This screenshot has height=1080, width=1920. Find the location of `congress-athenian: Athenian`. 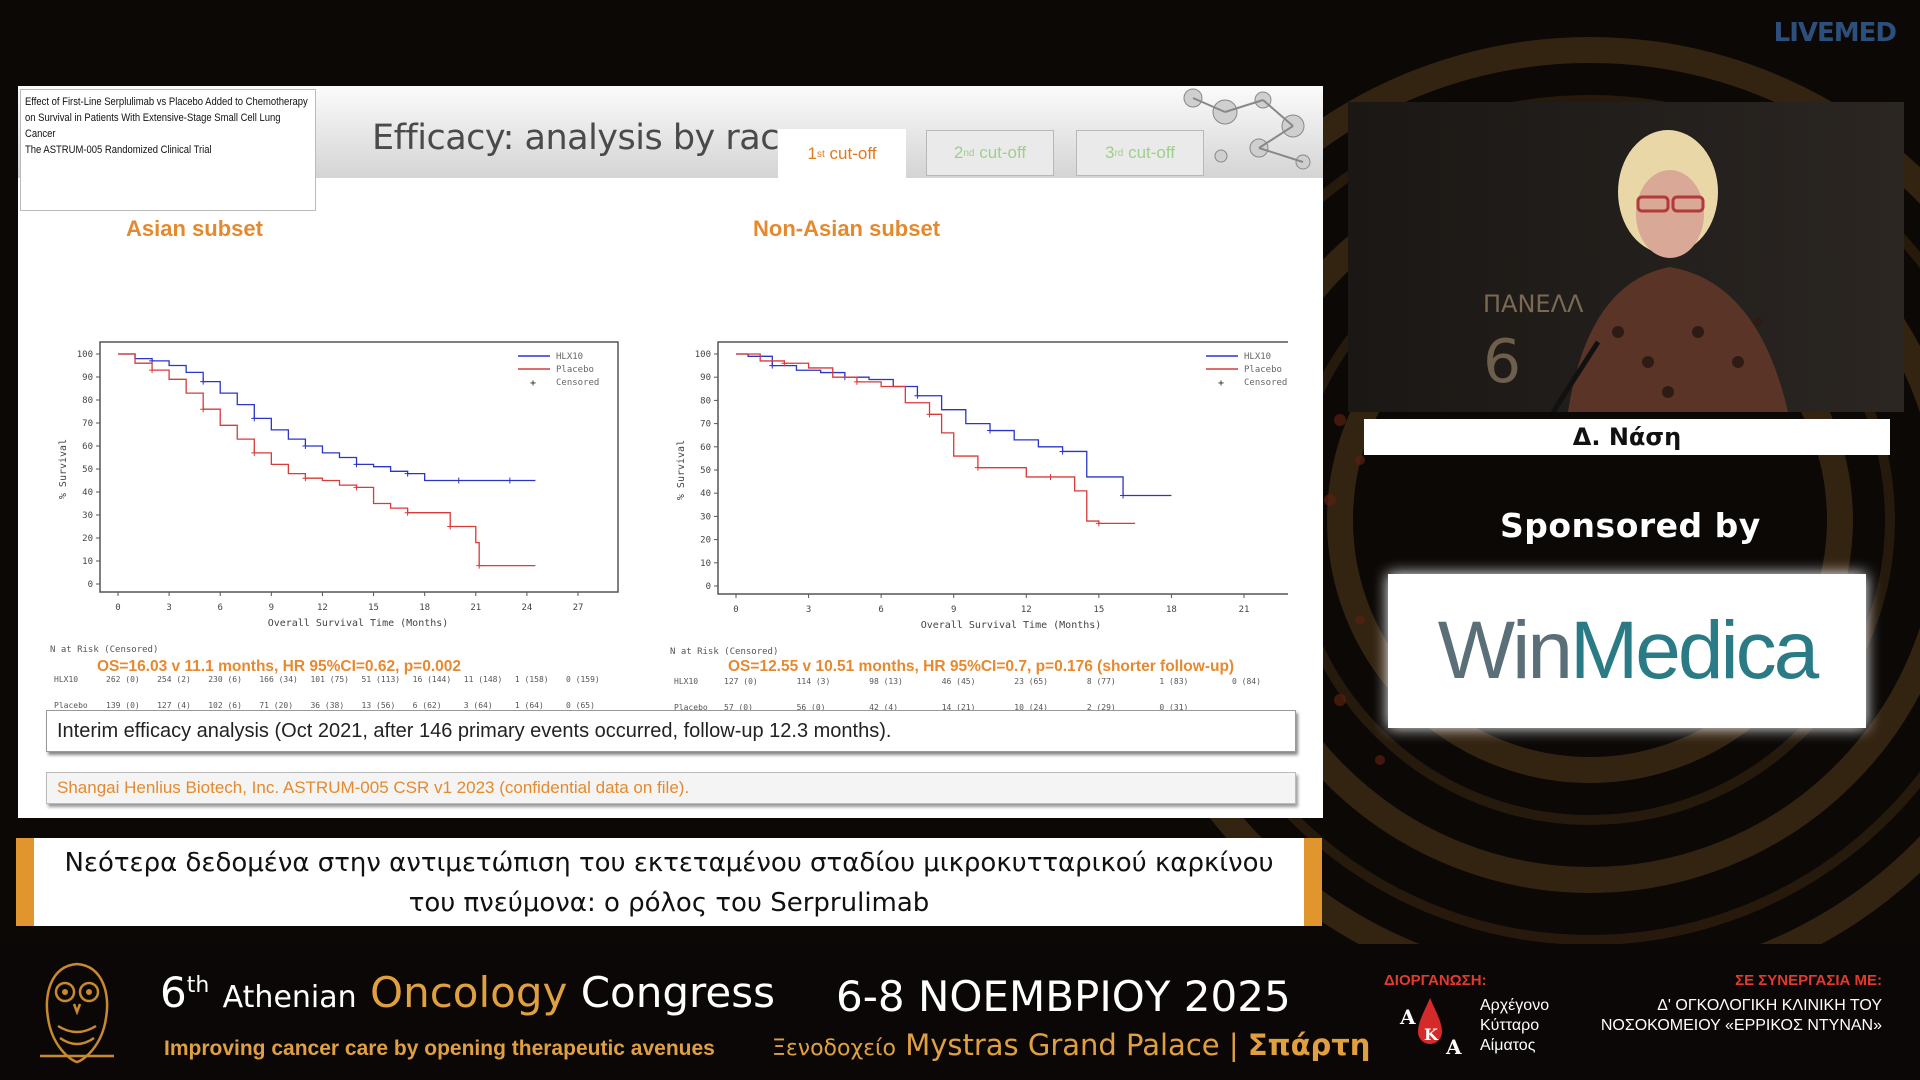

congress-athenian: Athenian is located at coordinates (289, 997).